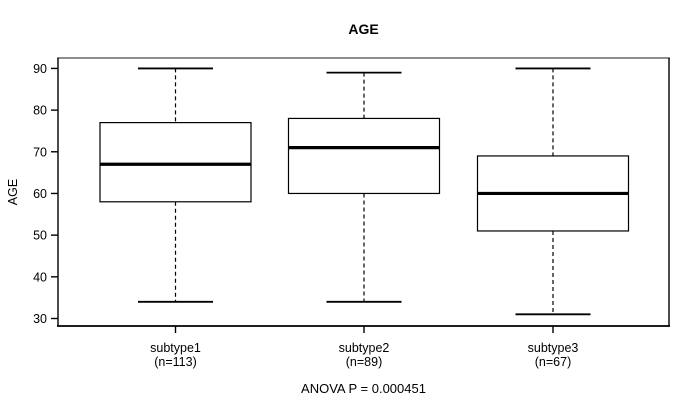 The width and height of the screenshot is (700, 400). Describe the element at coordinates (364, 362) in the screenshot. I see `x-category-count: (n=89)` at that location.